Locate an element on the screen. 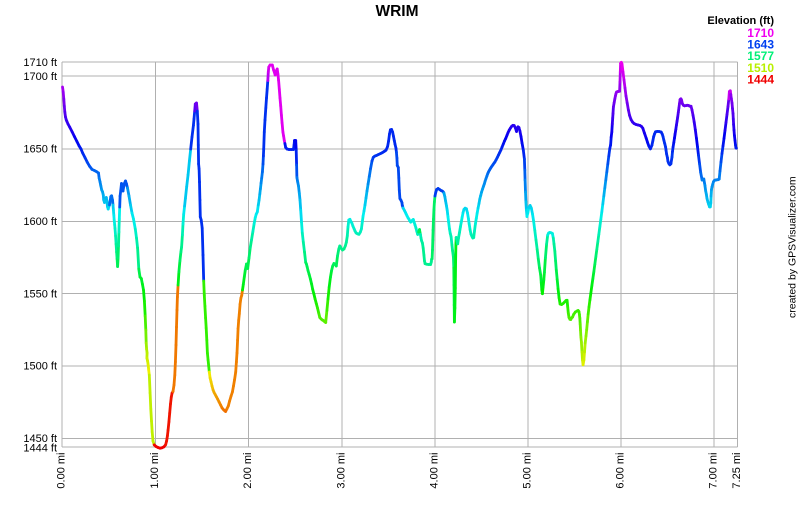 This screenshot has width=800, height=510. svg-text: 4.00 mi is located at coordinates (434, 471).